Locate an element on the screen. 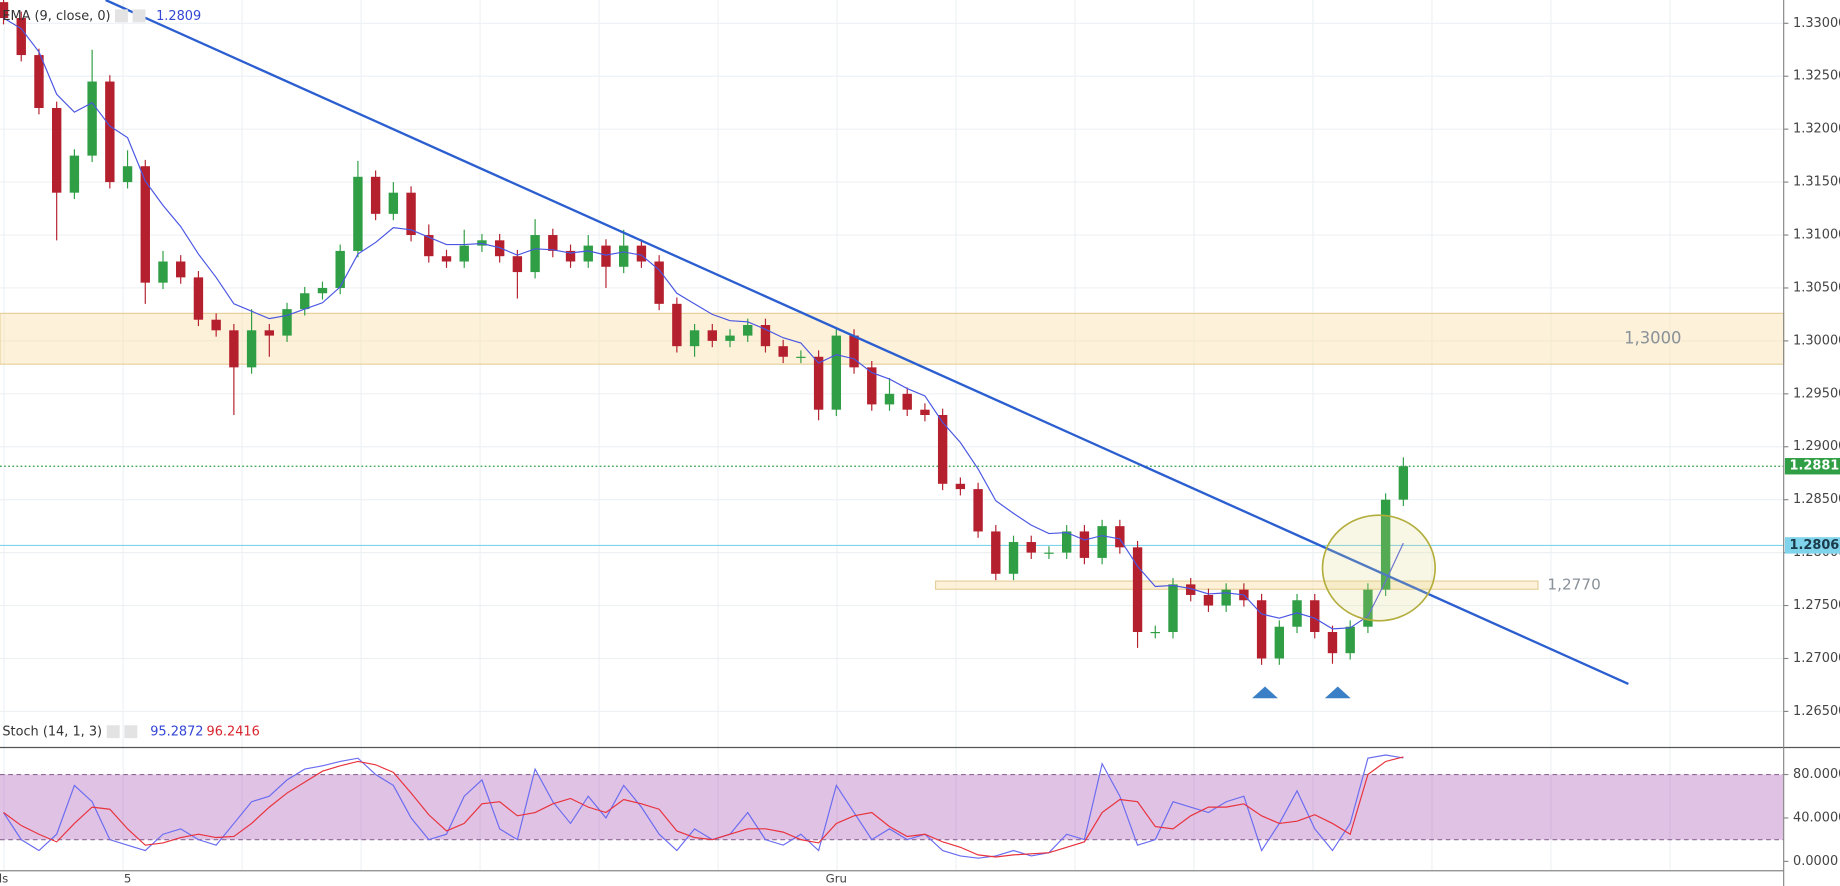 The image size is (1840, 886). y-tick-label: 1.33000 is located at coordinates (1816, 23).